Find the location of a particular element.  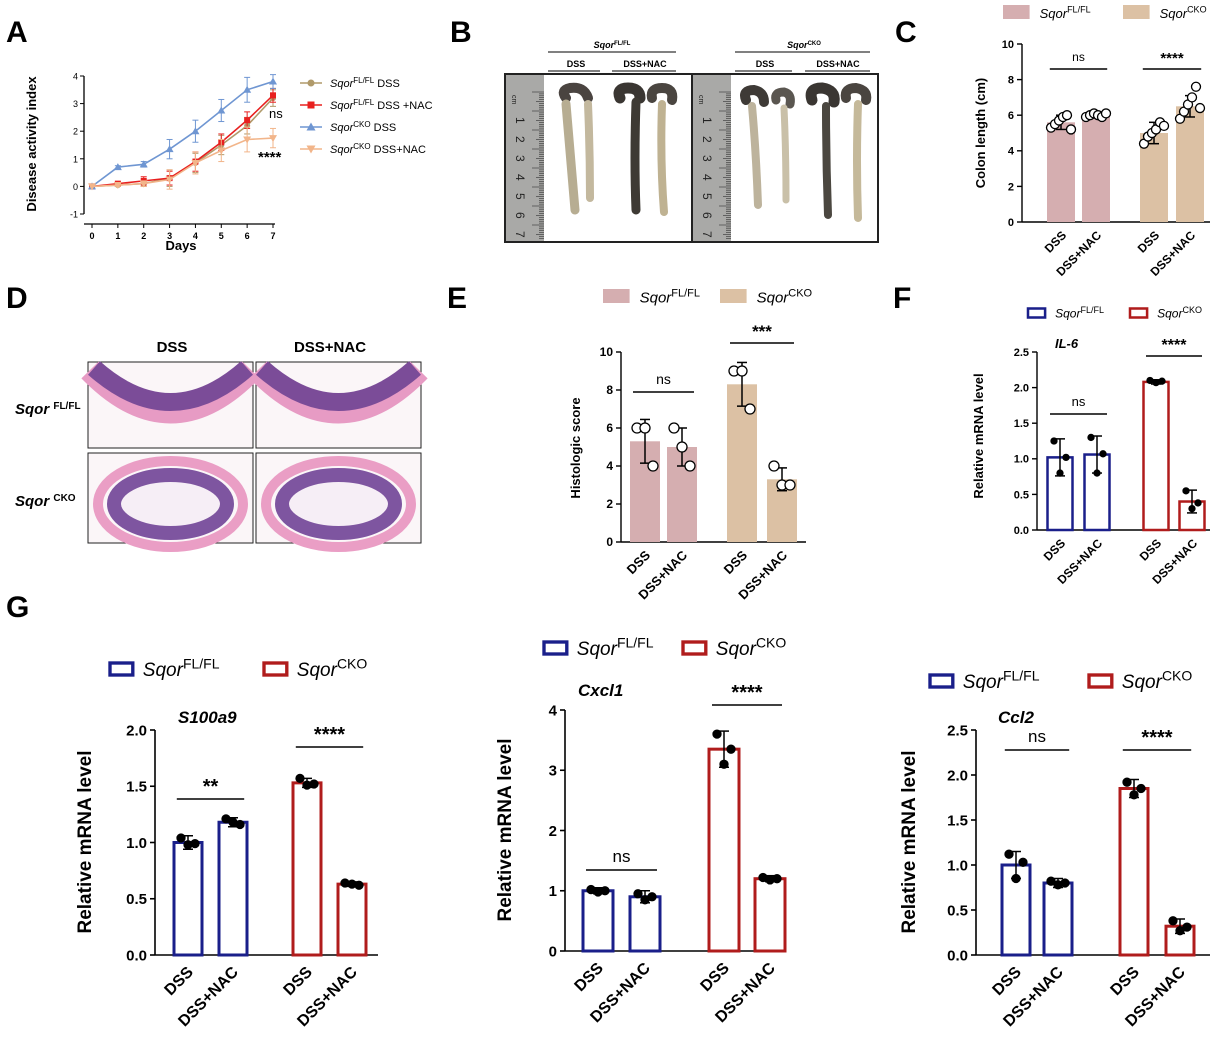

panel-e-data-point is located at coordinates (690, 466).